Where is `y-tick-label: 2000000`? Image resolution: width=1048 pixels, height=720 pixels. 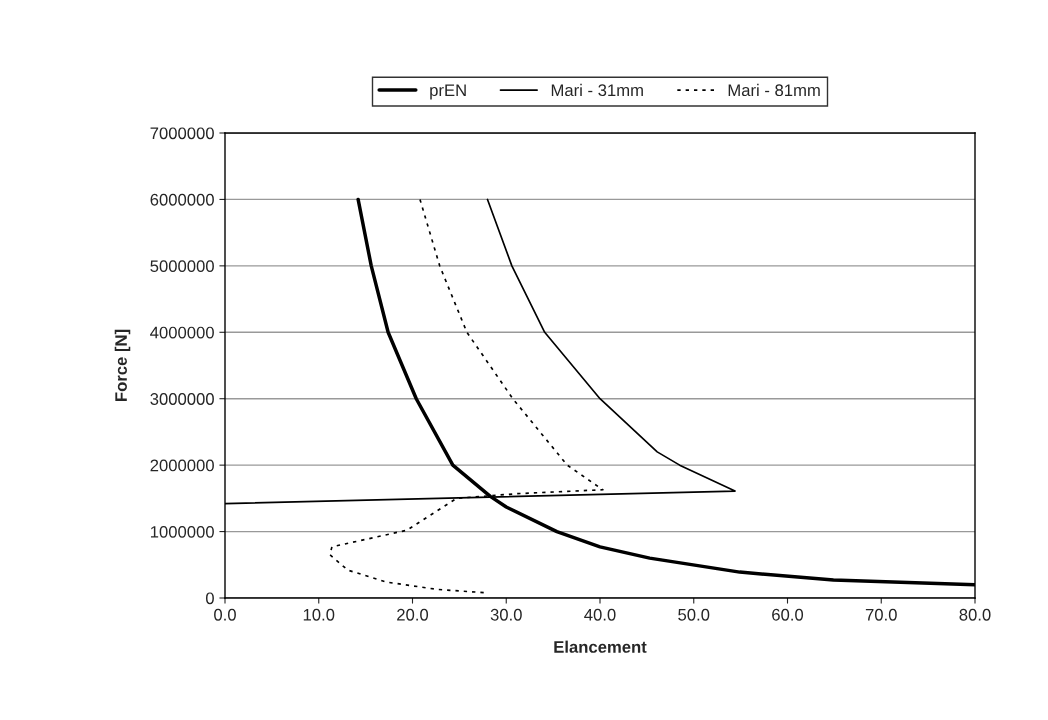
y-tick-label: 2000000 is located at coordinates (182, 465).